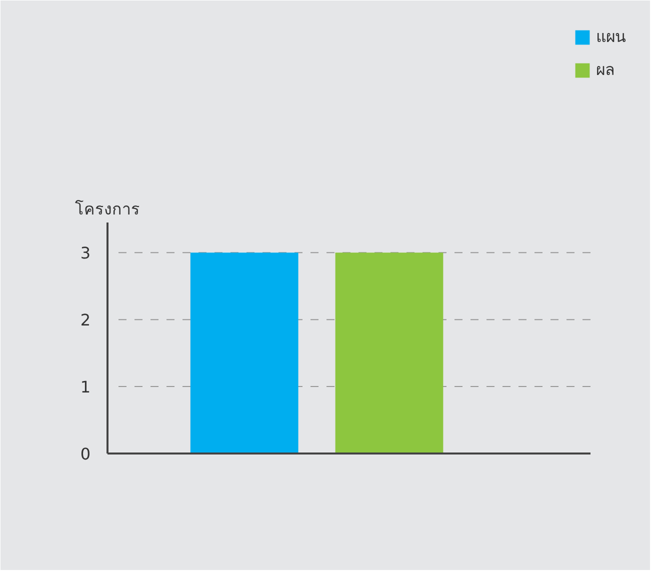 Image resolution: width=656 pixels, height=574 pixels. I want to click on legend-label: แผน, so click(611, 37).